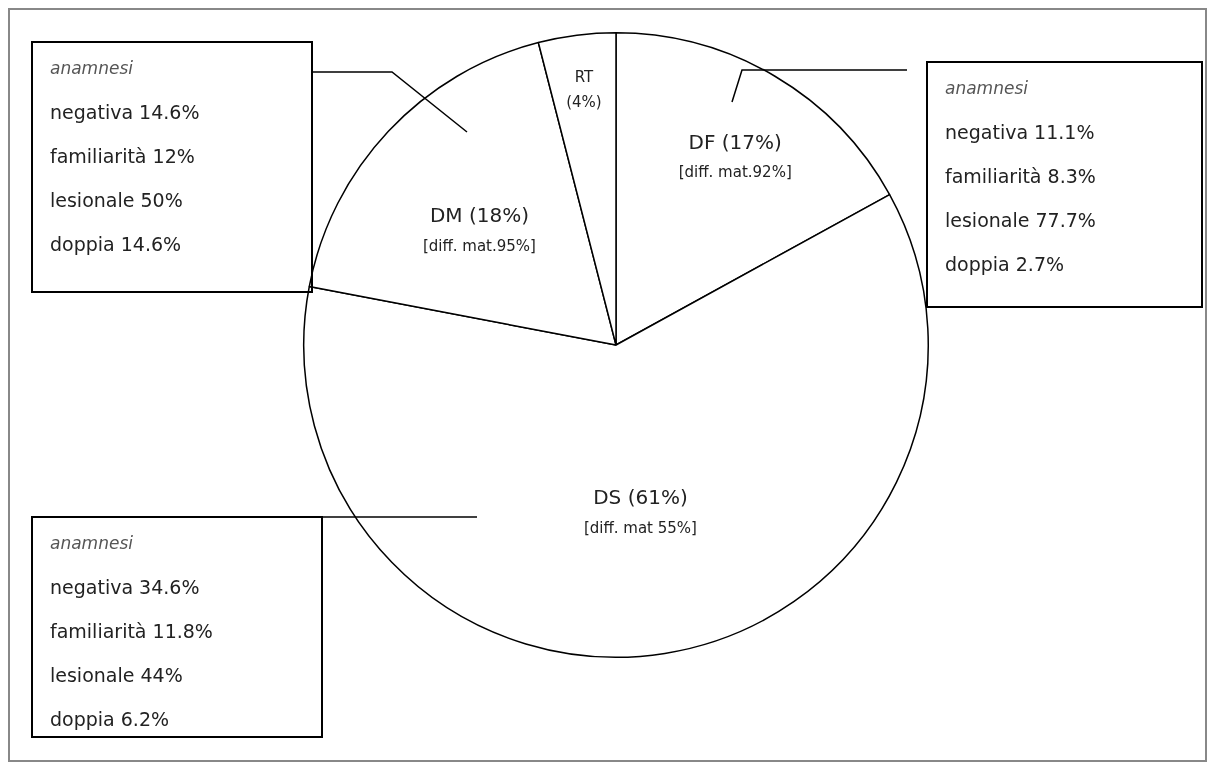 The image size is (1215, 770). I want to click on slice-label: DS (61%), so click(640, 497).